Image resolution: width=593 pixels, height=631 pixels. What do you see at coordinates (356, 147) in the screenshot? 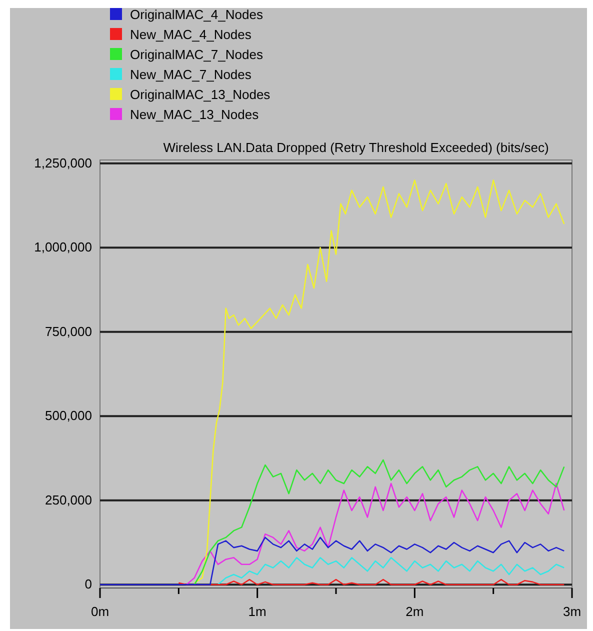
I see `chart-title: Wireless LAN.Data Dropped (Retry Threshold Exceeded) (bits/sec)` at bounding box center [356, 147].